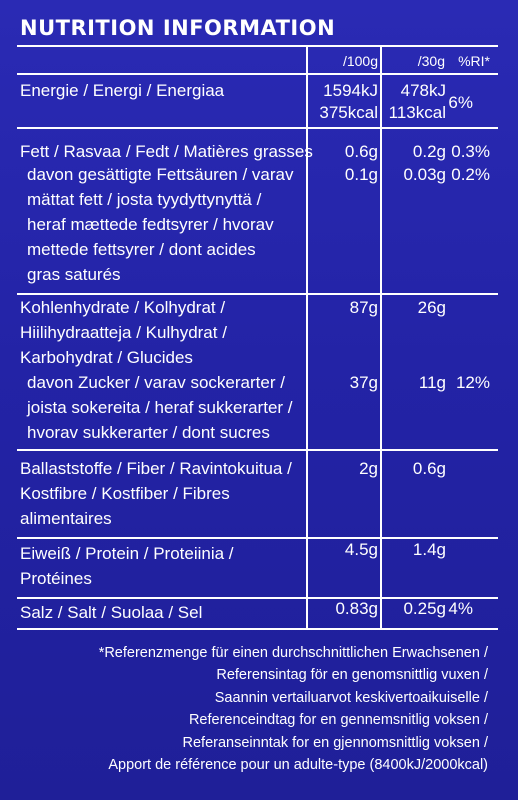 This screenshot has height=800, width=518. I want to click on energy-kcal-100g: 375kcal, so click(348, 112).